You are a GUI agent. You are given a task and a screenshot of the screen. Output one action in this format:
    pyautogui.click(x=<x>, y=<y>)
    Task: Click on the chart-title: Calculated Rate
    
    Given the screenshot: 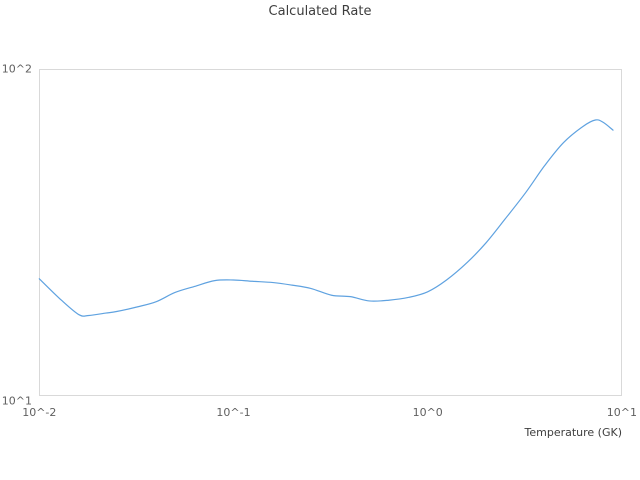 What is the action you would take?
    pyautogui.click(x=320, y=11)
    